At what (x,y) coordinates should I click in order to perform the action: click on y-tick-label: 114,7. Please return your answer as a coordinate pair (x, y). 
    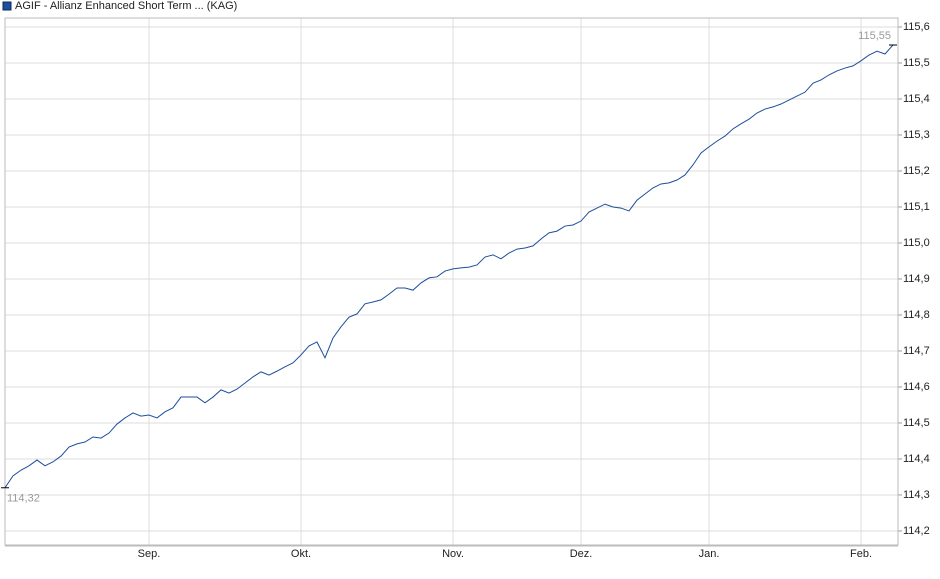
    Looking at the image, I should click on (916, 351).